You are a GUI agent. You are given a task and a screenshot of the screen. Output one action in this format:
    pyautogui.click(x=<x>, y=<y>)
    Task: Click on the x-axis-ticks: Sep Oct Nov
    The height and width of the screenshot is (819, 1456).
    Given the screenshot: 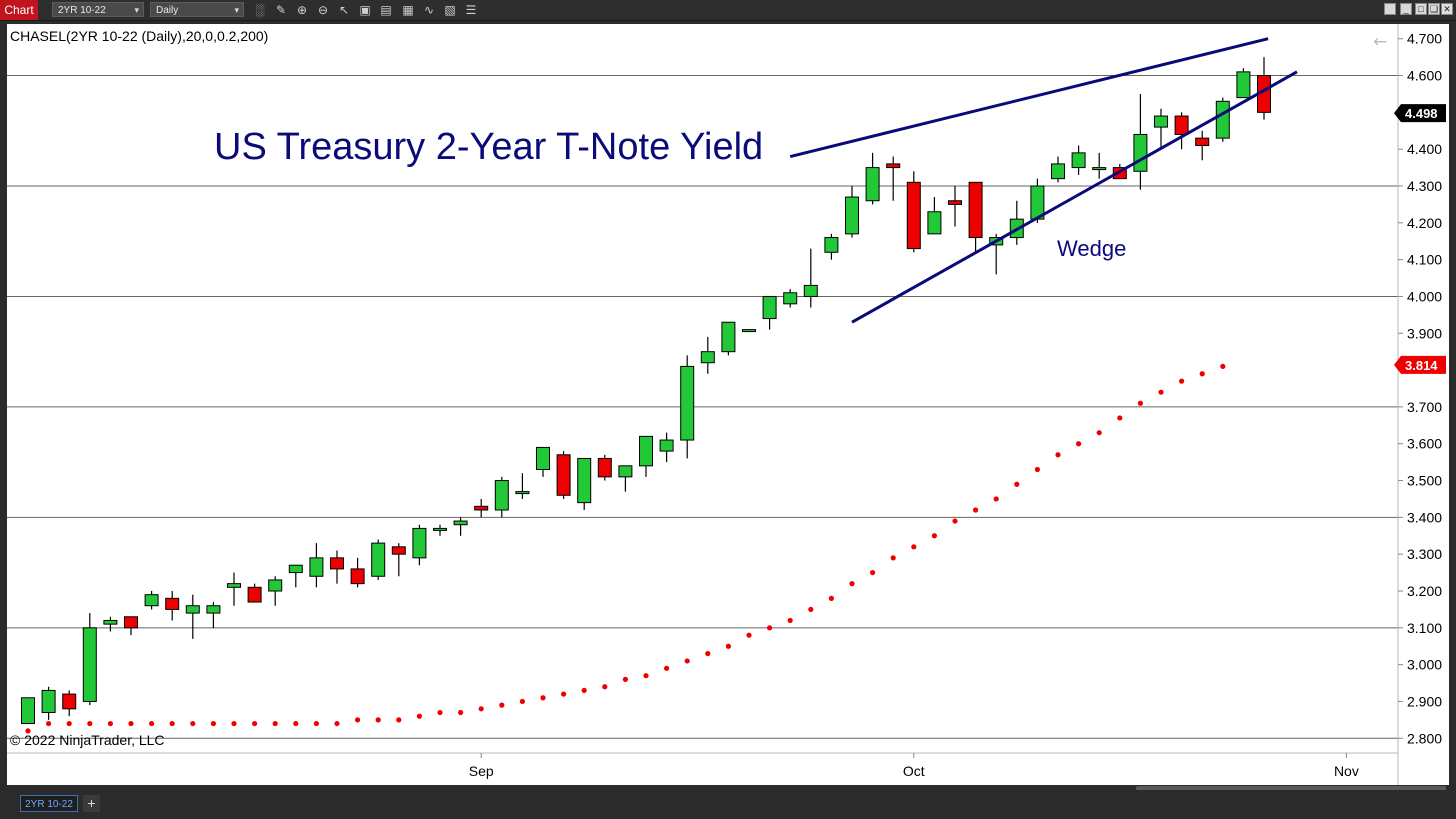 What is the action you would take?
    pyautogui.click(x=914, y=766)
    